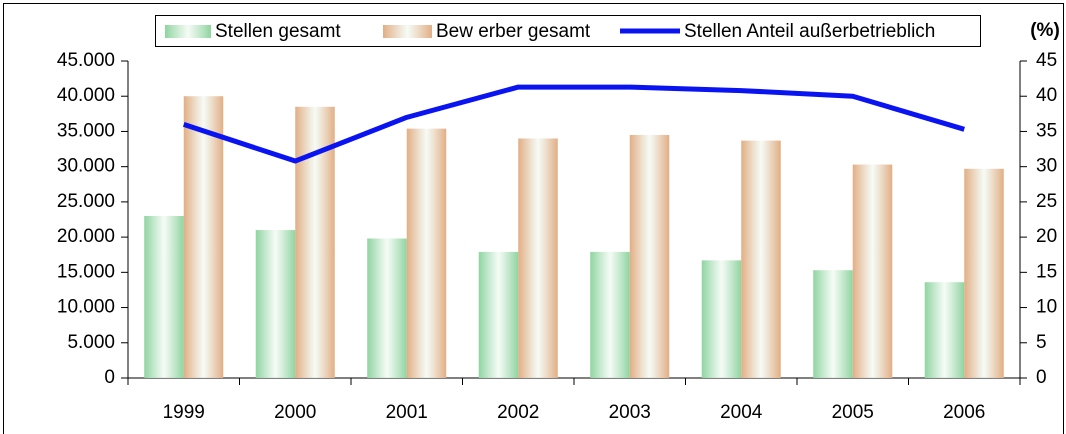 Image resolution: width=1066 pixels, height=434 pixels. I want to click on x-tick-label: 1999, so click(184, 412).